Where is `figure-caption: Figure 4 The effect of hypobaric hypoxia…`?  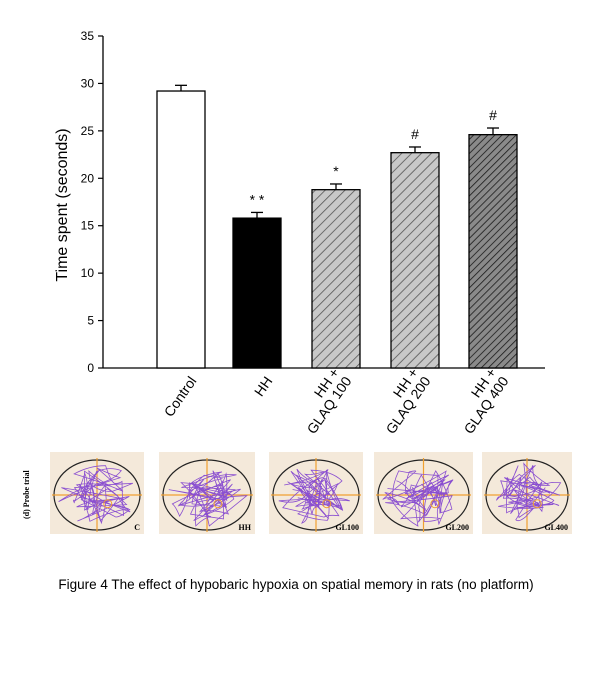 figure-caption: Figure 4 The effect of hypobaric hypoxia… is located at coordinates (296, 584).